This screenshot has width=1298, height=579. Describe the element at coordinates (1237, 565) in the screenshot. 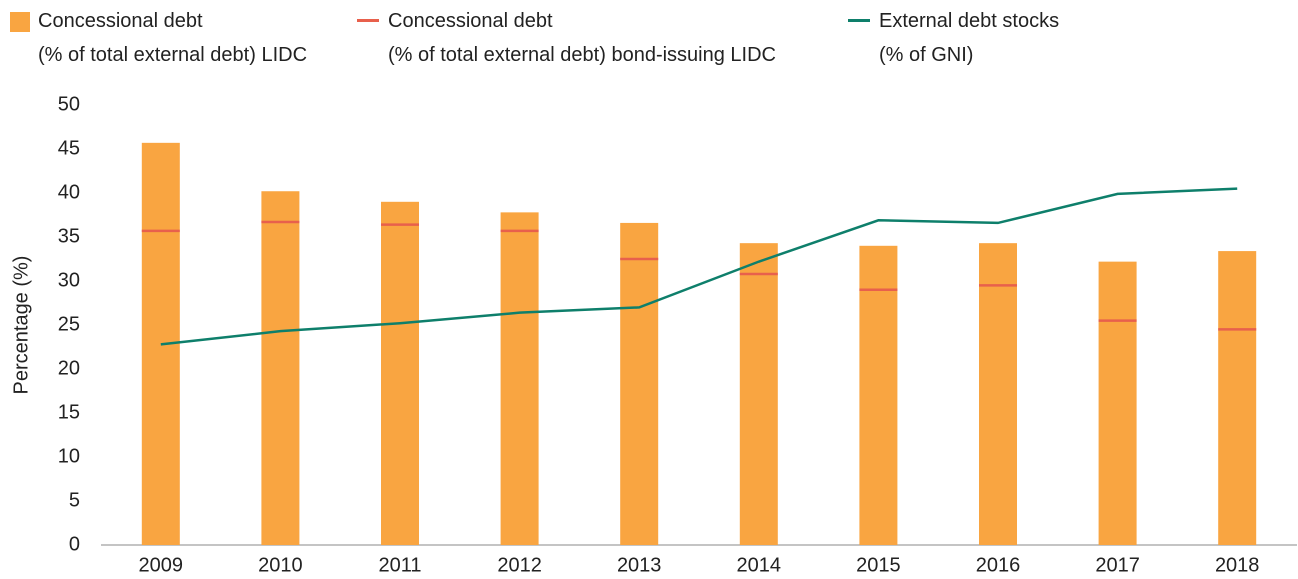

I see `x-tick-label: 2018` at that location.